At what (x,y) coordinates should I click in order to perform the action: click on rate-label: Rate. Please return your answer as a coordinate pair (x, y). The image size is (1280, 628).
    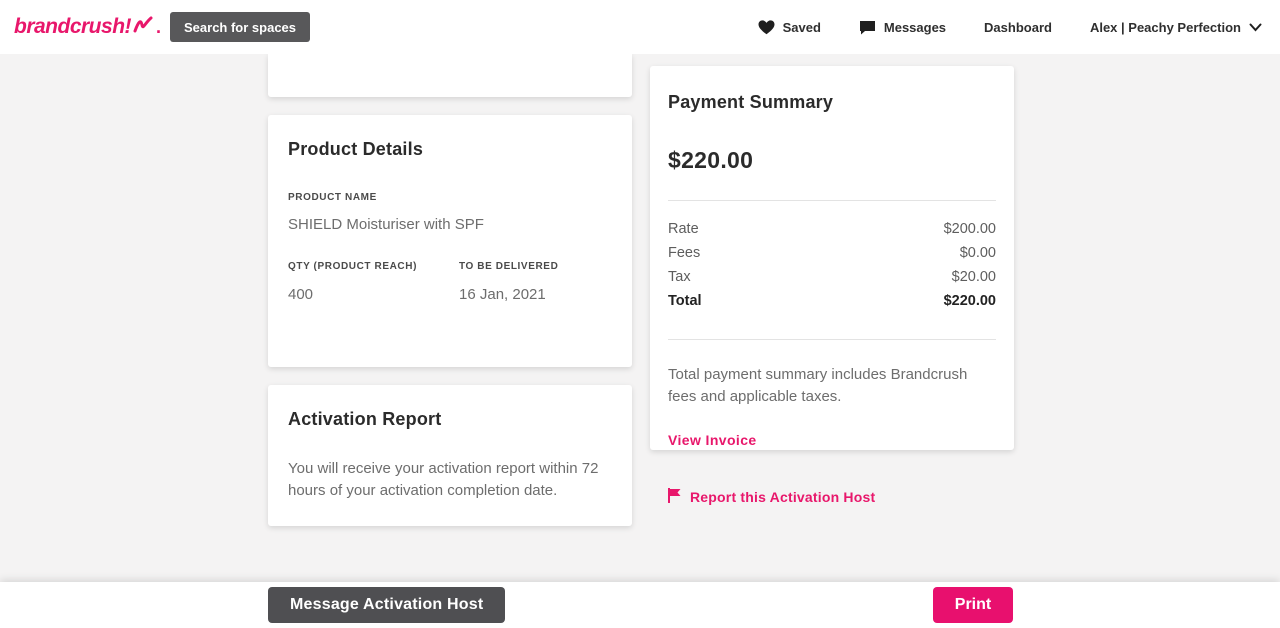
    Looking at the image, I should click on (683, 229).